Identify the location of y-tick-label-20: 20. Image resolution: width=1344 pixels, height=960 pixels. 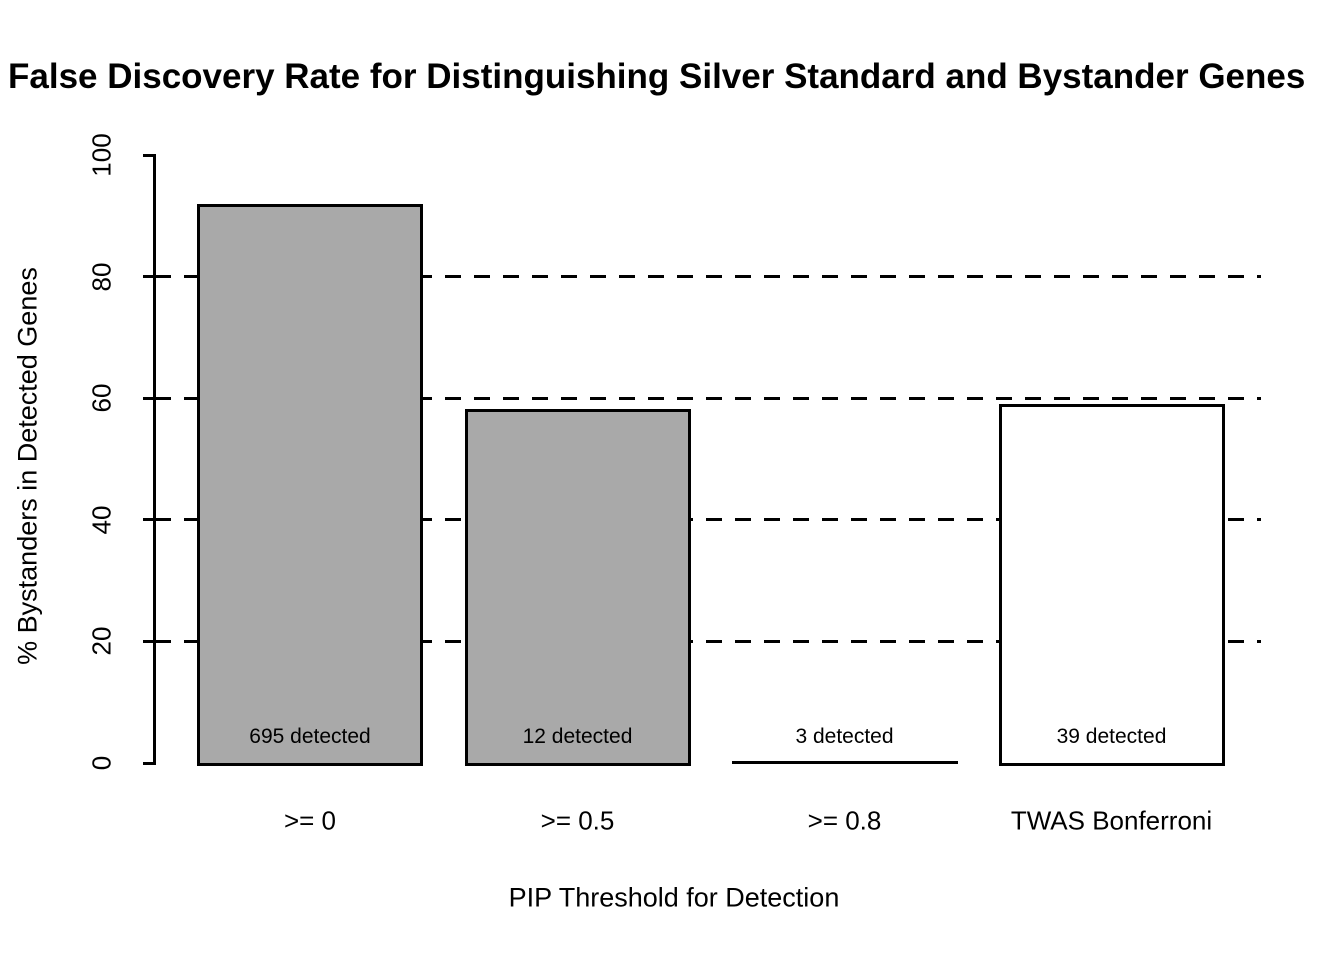
(101, 641).